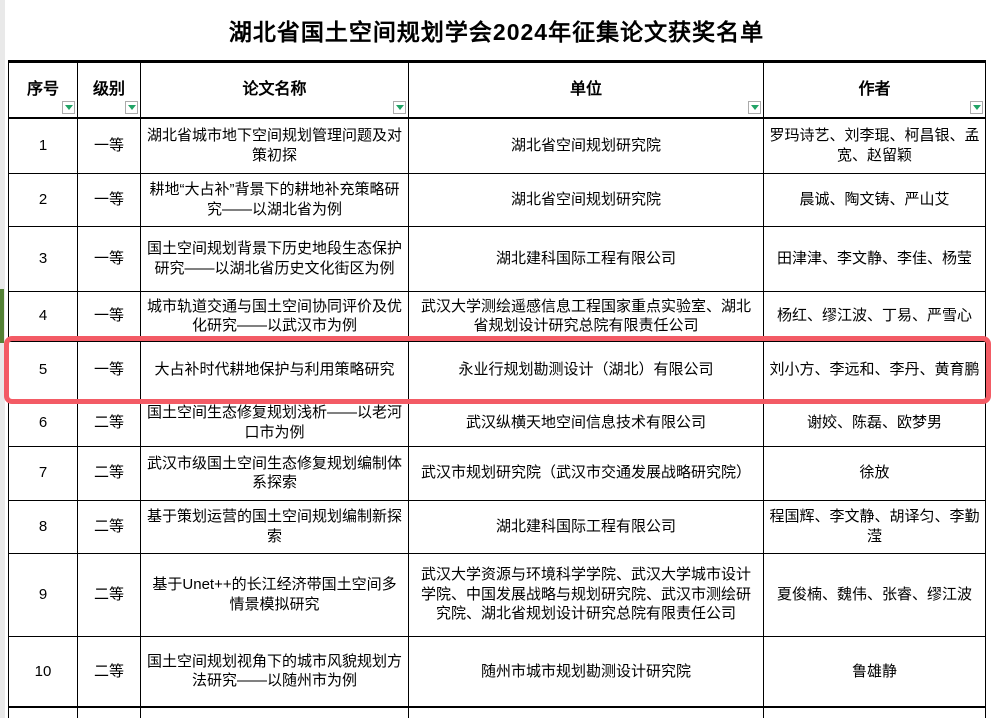 The image size is (995, 718). I want to click on cell-authors: 刘小方、李远和、李丹、黄育鹏, so click(874, 370).